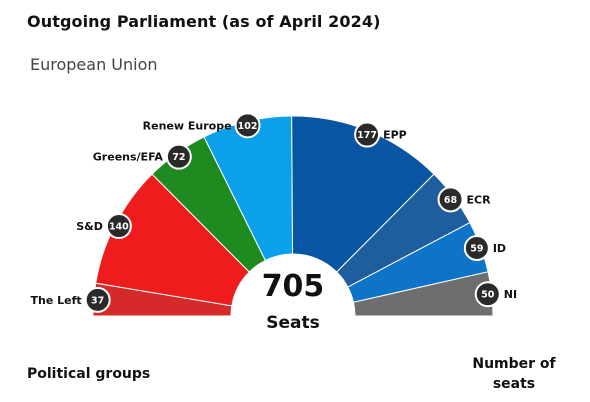 Image resolution: width=590 pixels, height=402 pixels. What do you see at coordinates (56, 300) in the screenshot?
I see `label-the-left: The Left` at bounding box center [56, 300].